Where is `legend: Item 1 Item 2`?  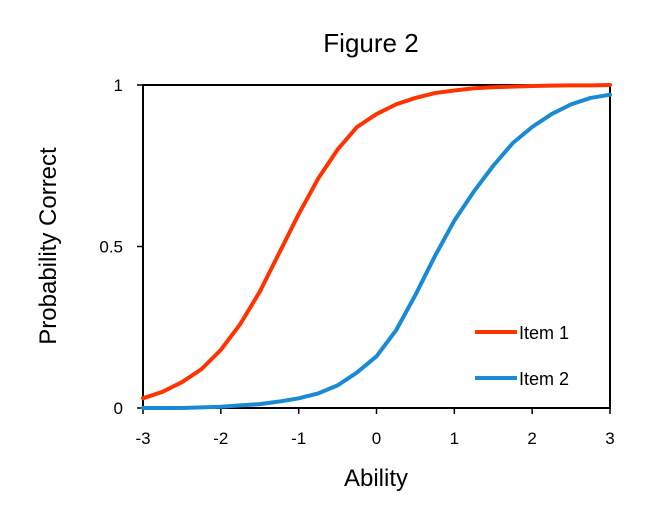
legend: Item 1 Item 2 is located at coordinates (522, 356).